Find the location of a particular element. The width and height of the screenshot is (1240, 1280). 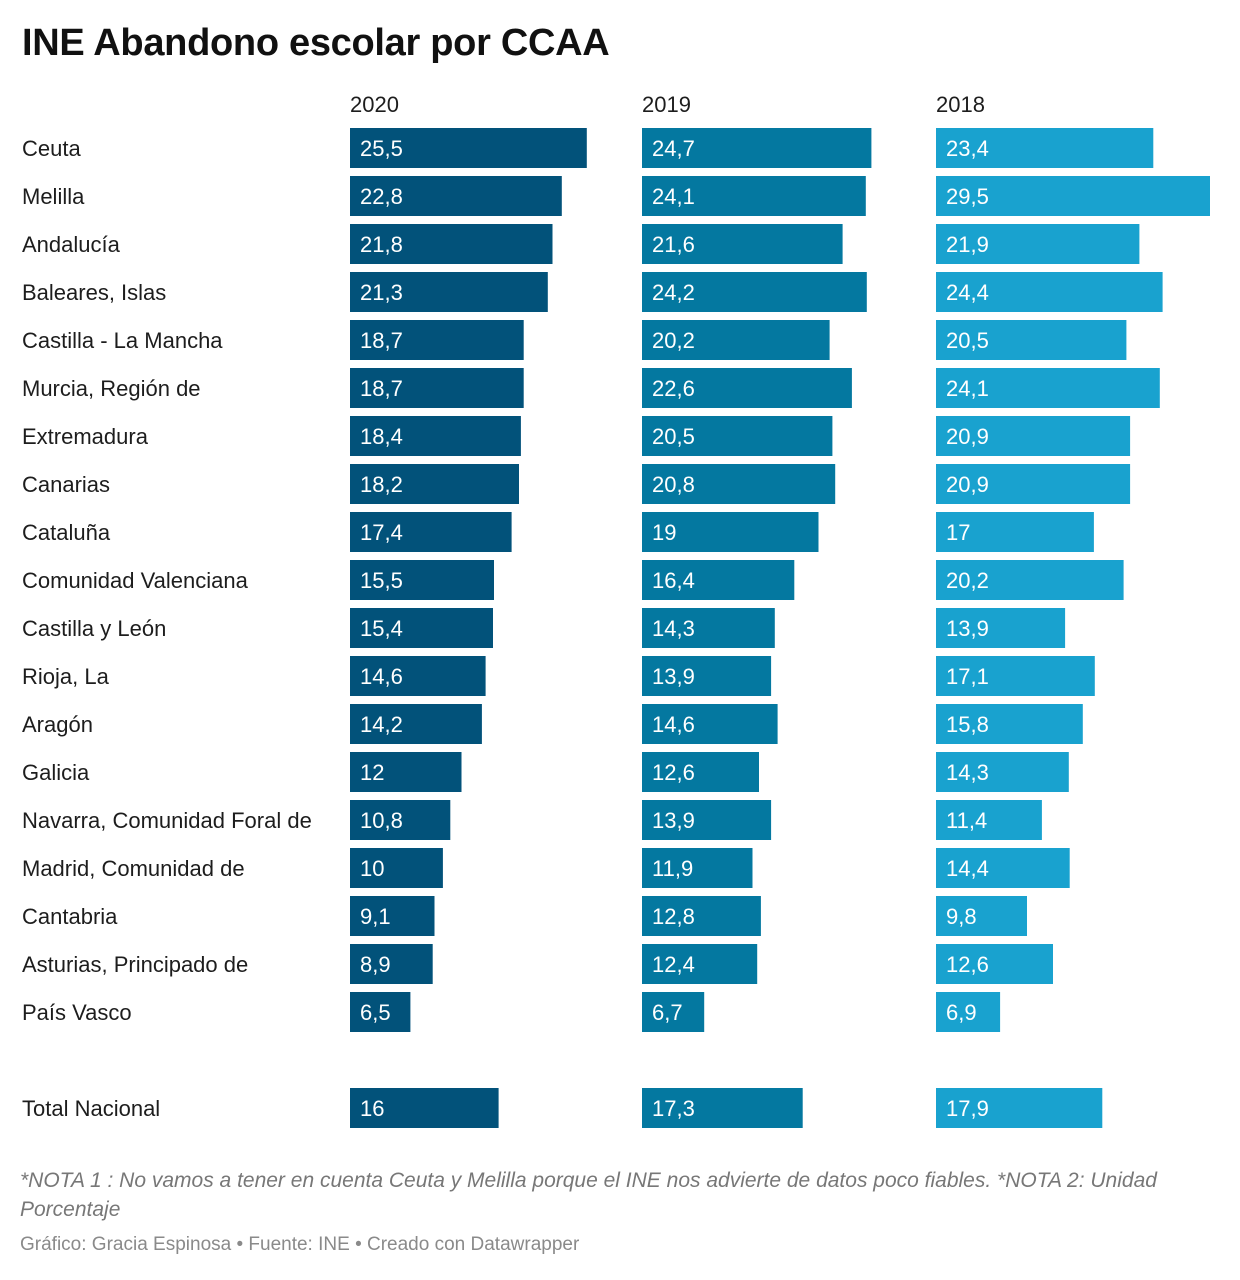

total-row-label: Total Nacional is located at coordinates (91, 1108).